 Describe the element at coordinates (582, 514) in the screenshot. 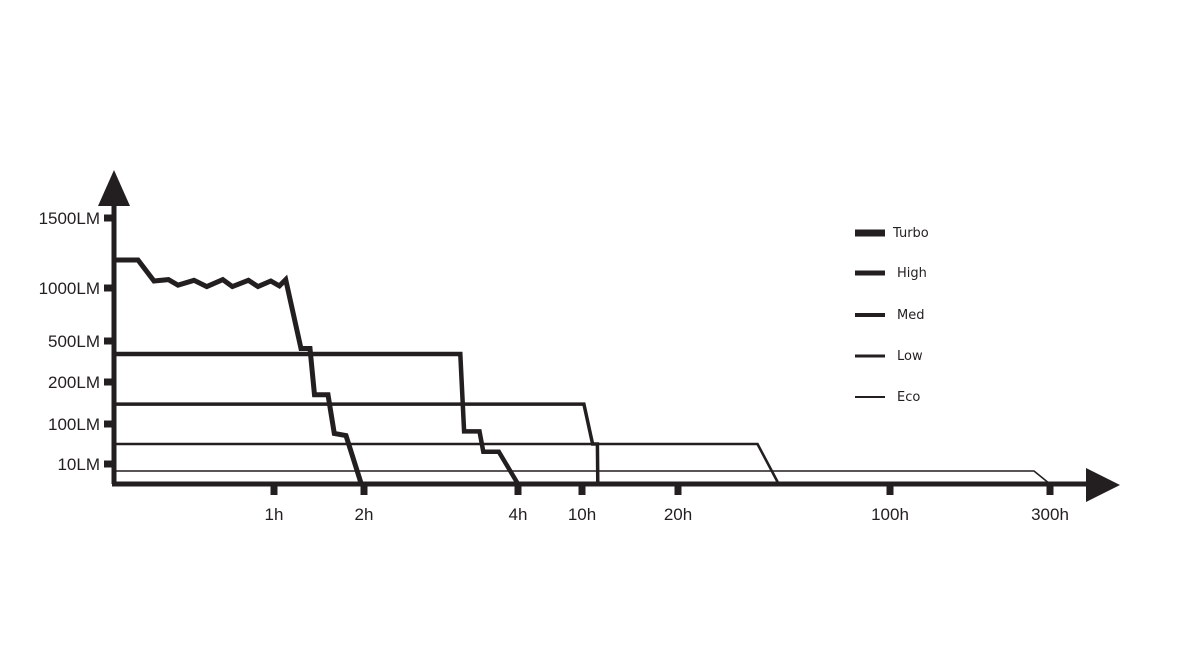

I see `x-tick-label: 10h` at that location.